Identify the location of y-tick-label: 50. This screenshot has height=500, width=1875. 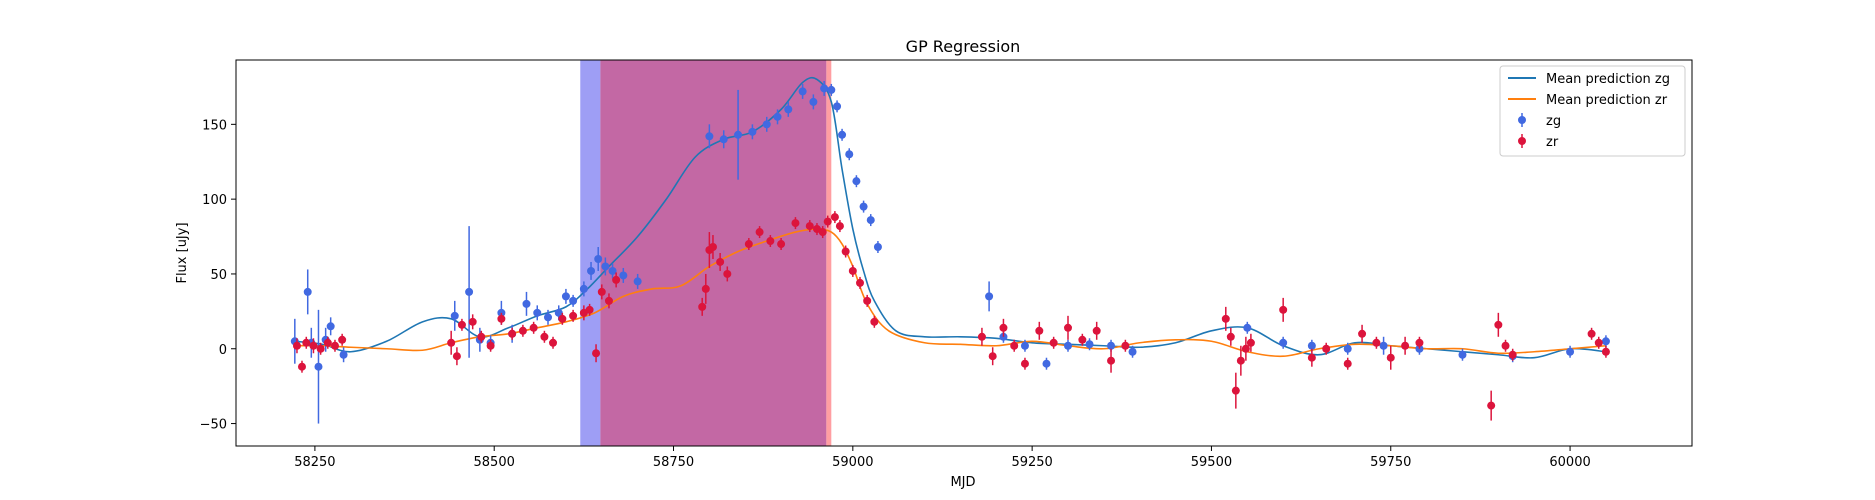
(218, 275).